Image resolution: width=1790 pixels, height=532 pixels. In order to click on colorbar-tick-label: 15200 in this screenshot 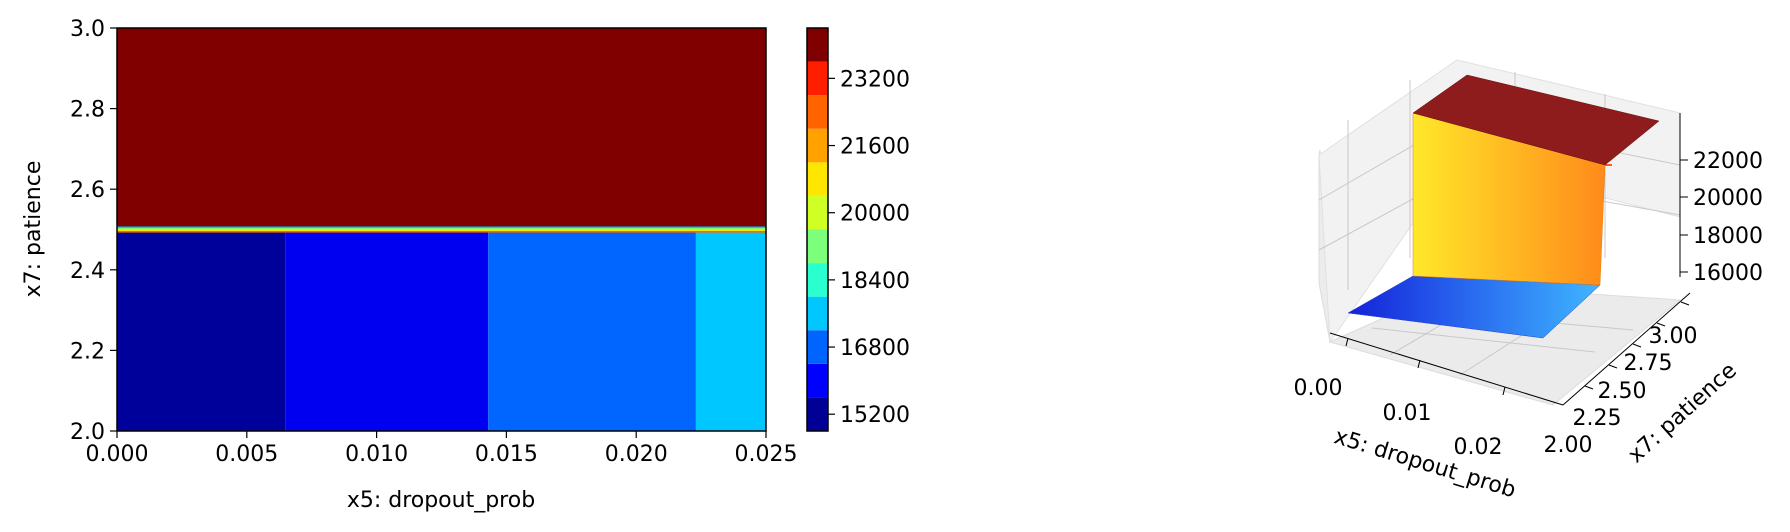, I will do `click(875, 415)`.